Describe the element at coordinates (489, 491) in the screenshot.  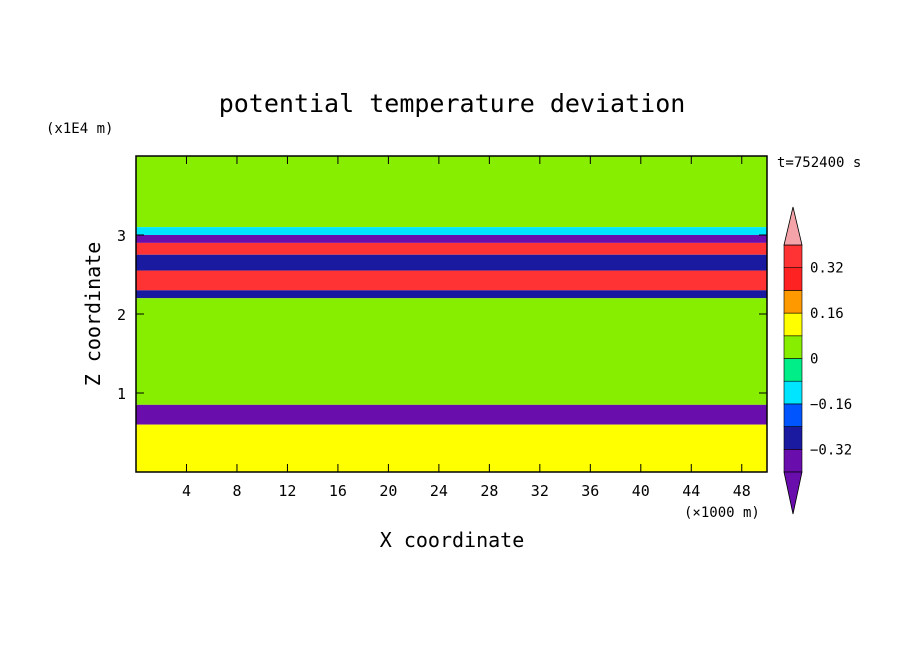
I see `x-tick-label: 28` at that location.